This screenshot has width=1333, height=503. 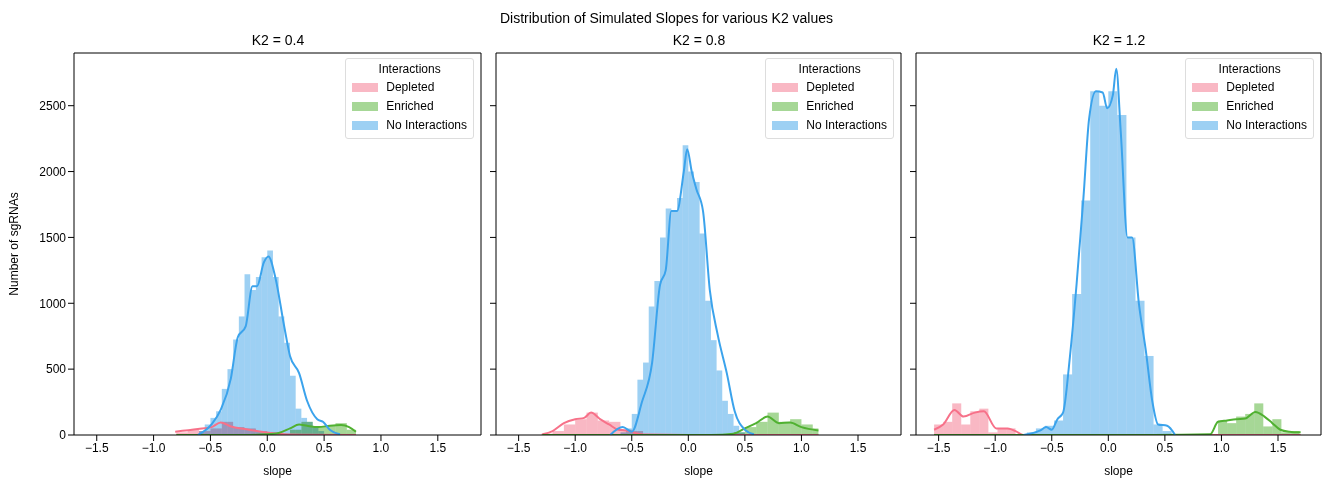 What do you see at coordinates (699, 40) in the screenshot?
I see `chart-title: K2 = 0.8` at bounding box center [699, 40].